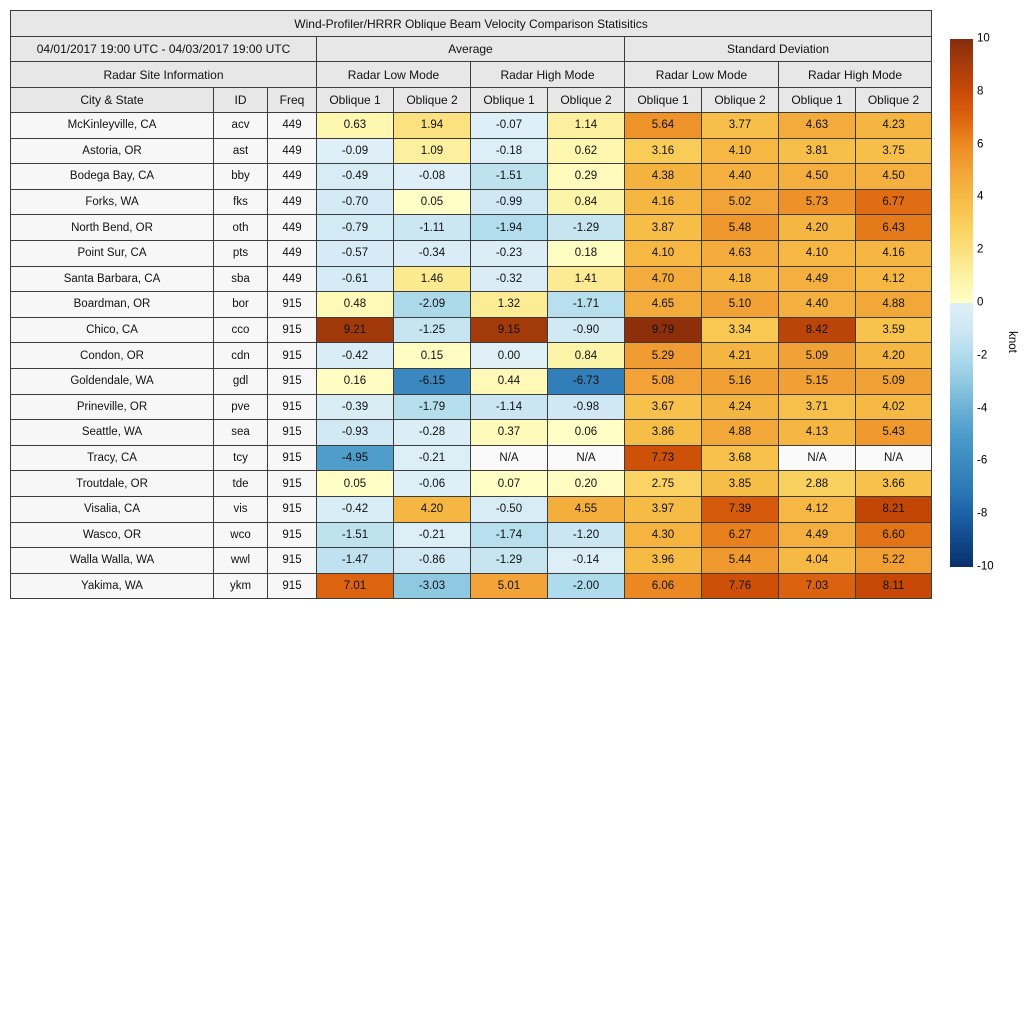 The image size is (1024, 1024). Describe the element at coordinates (432, 151) in the screenshot. I see `value-cell: 1.09` at that location.